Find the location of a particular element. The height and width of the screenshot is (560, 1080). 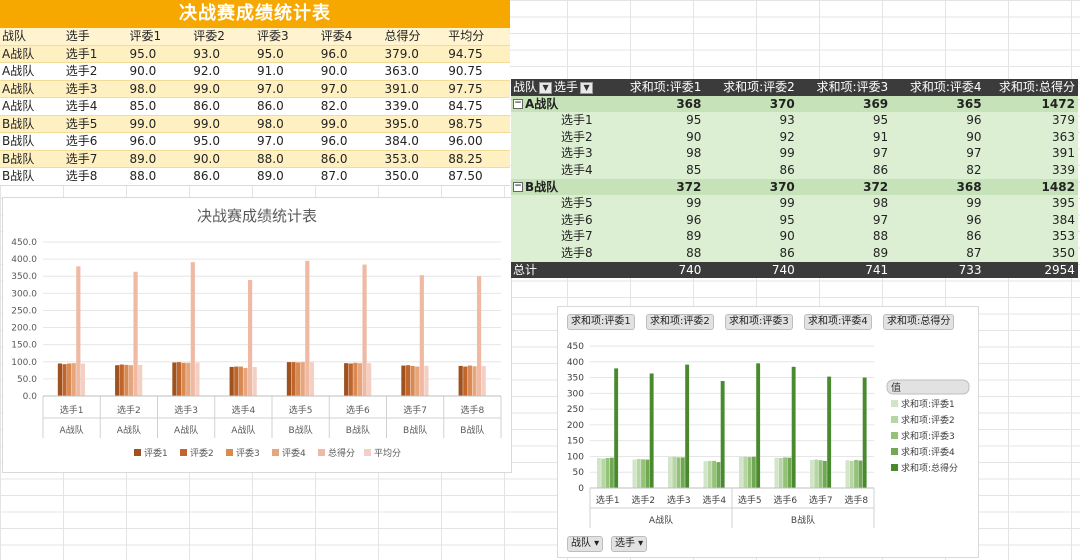

grand-total-label: 总计 is located at coordinates (525, 269).